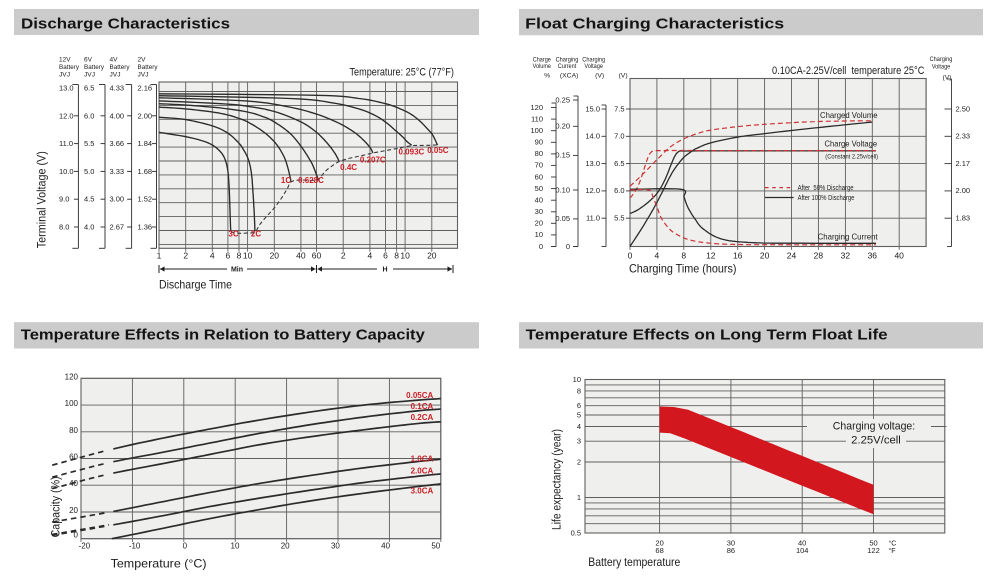 This screenshot has height=577, width=1000. Describe the element at coordinates (233, 234) in the screenshot. I see `svg-text: 3C` at that location.